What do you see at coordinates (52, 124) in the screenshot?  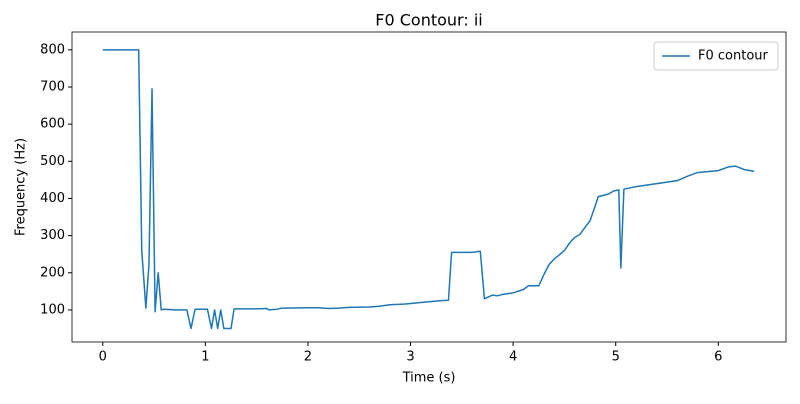 I see `y-tick-label: 600` at bounding box center [52, 124].